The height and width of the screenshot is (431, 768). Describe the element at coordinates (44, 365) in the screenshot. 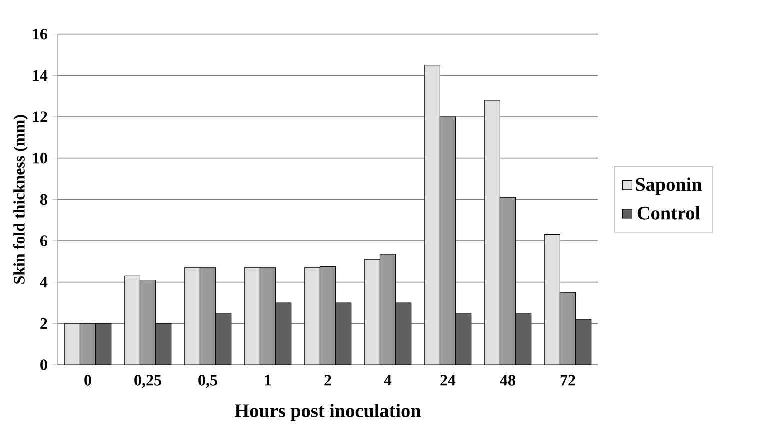

I see `y-tick-label: 0` at that location.